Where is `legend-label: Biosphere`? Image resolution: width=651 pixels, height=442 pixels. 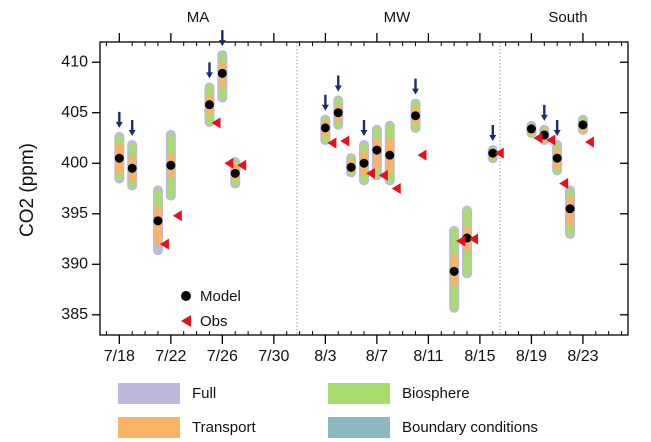
legend-label: Biosphere is located at coordinates (436, 393).